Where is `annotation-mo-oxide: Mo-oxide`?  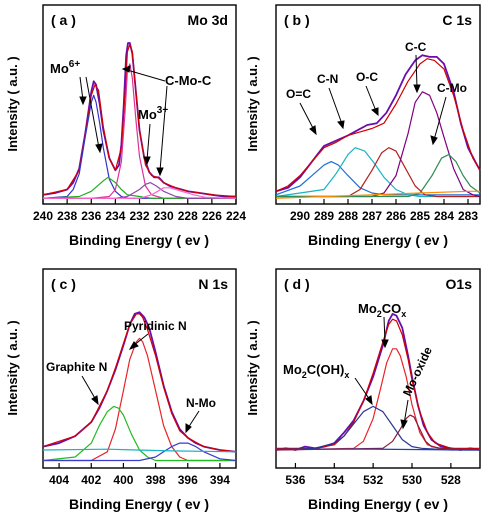 annotation-mo-oxide: Mo-oxide is located at coordinates (417, 371).